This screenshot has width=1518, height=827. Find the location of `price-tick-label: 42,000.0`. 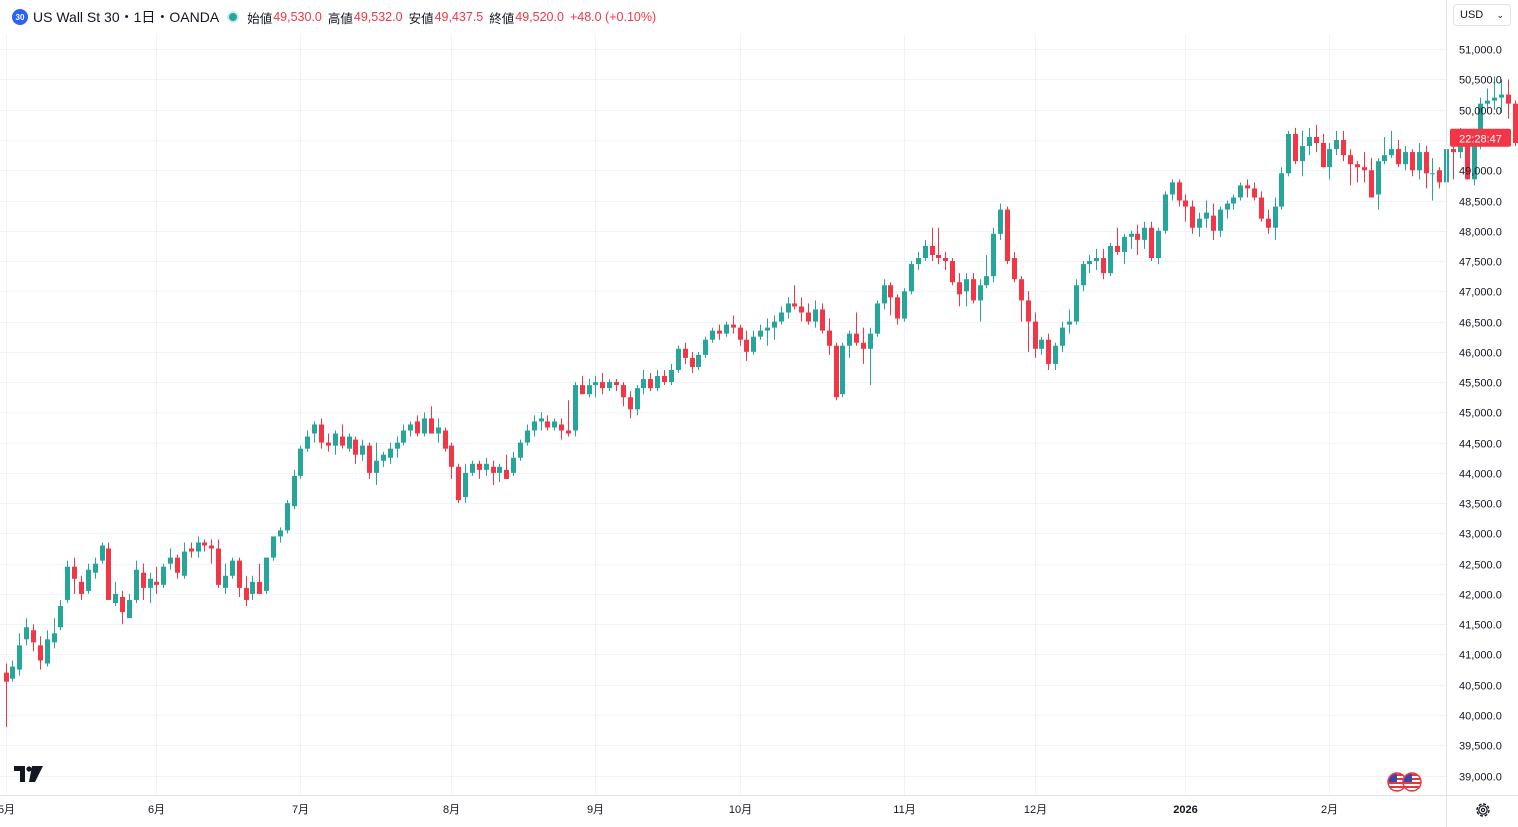

price-tick-label: 42,000.0 is located at coordinates (1480, 596).